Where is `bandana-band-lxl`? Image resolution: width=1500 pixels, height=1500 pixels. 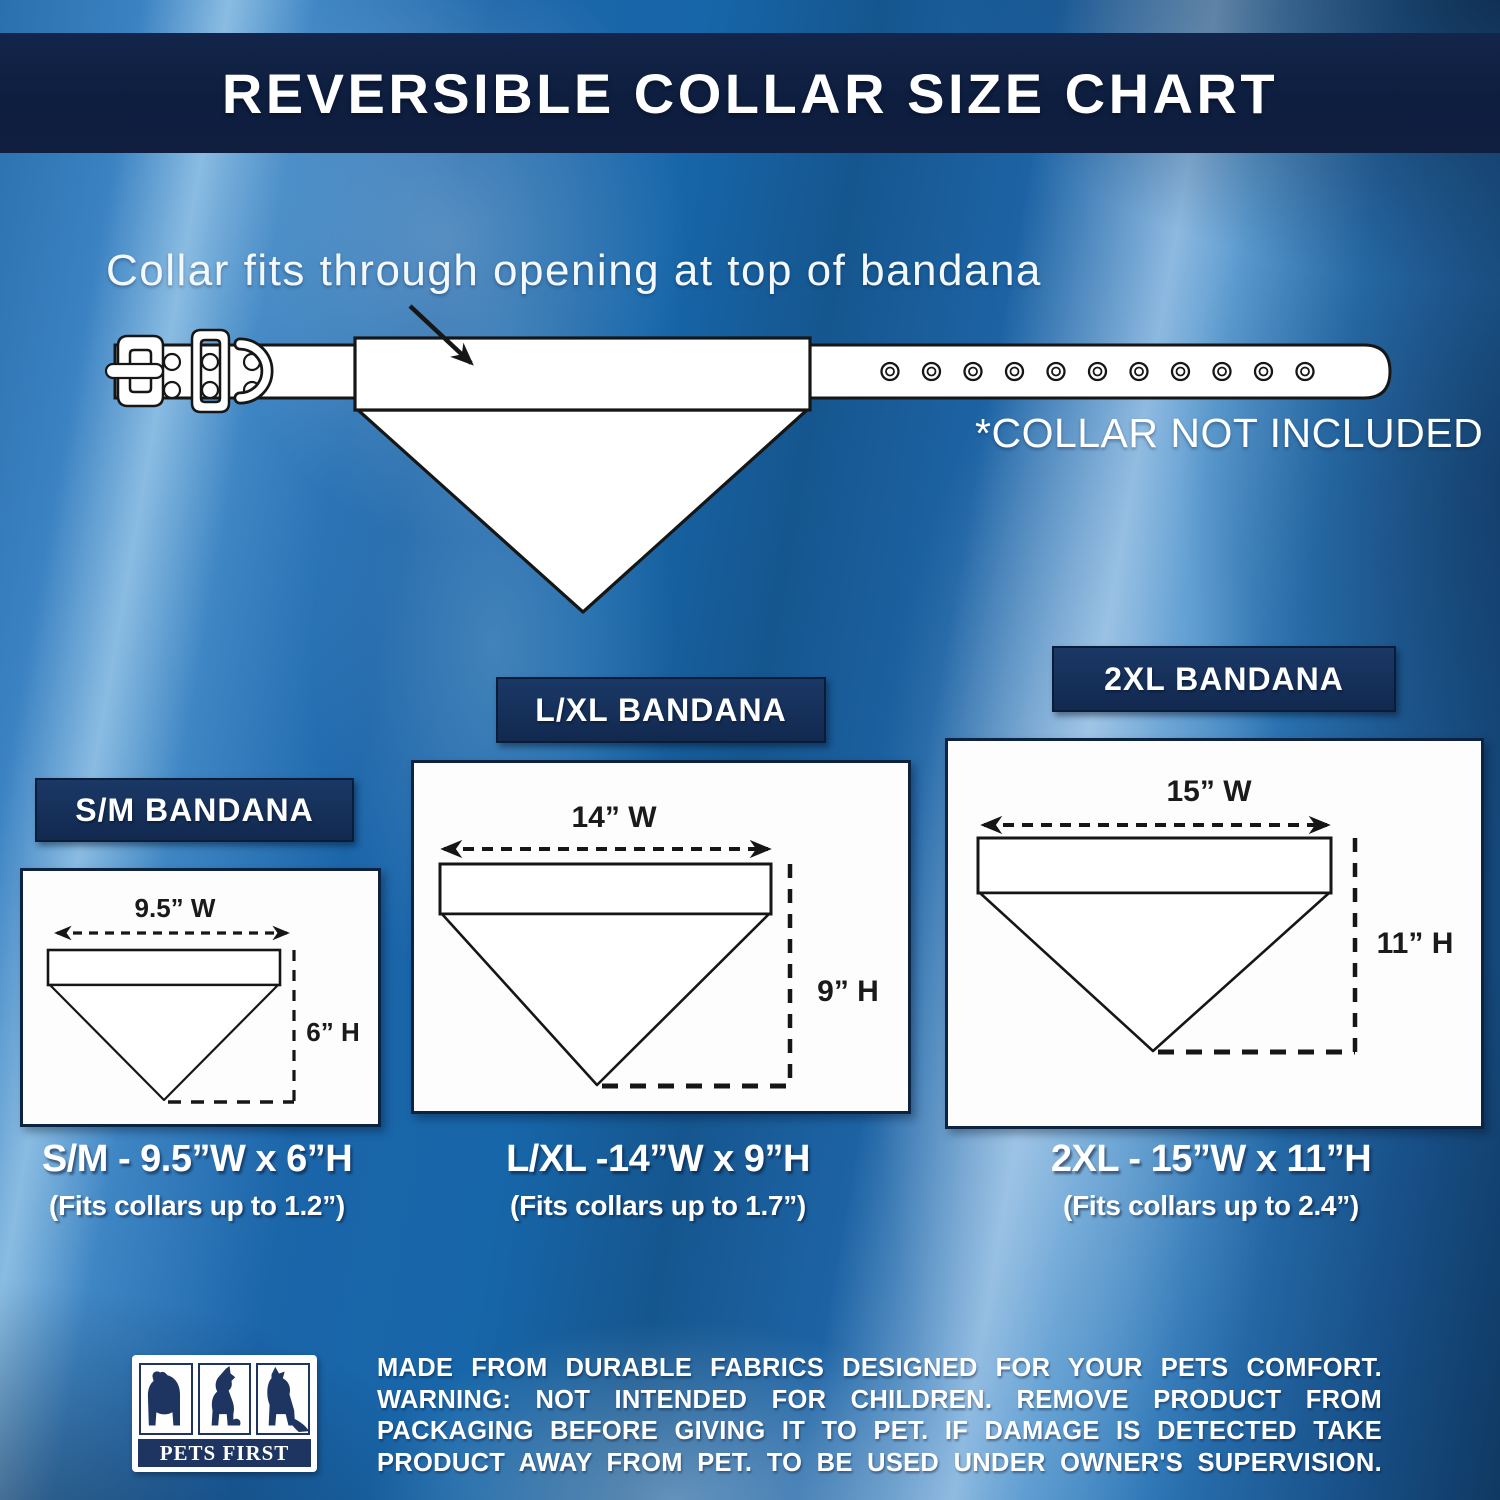 bandana-band-lxl is located at coordinates (605, 889).